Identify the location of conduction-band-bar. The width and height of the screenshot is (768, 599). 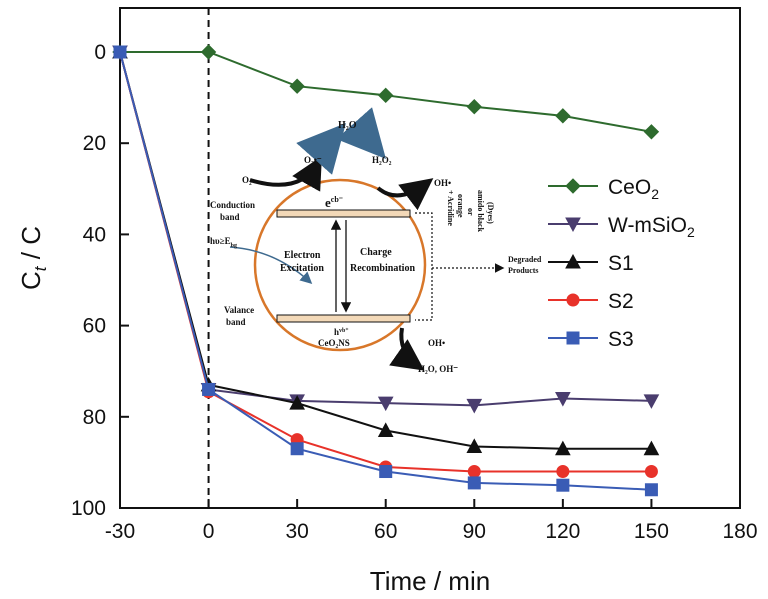
(343, 213).